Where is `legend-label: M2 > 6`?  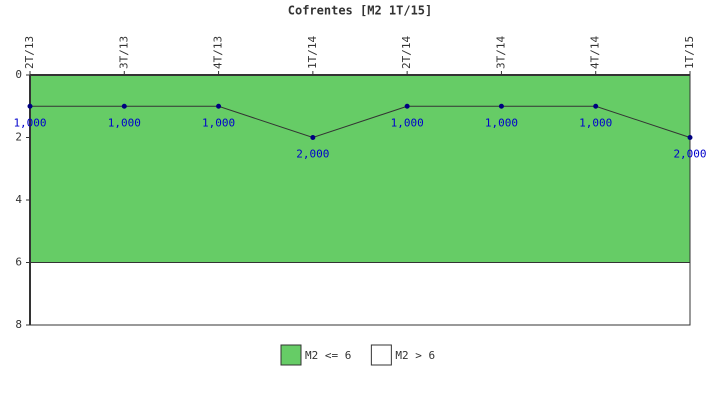 legend-label: M2 > 6 is located at coordinates (415, 355).